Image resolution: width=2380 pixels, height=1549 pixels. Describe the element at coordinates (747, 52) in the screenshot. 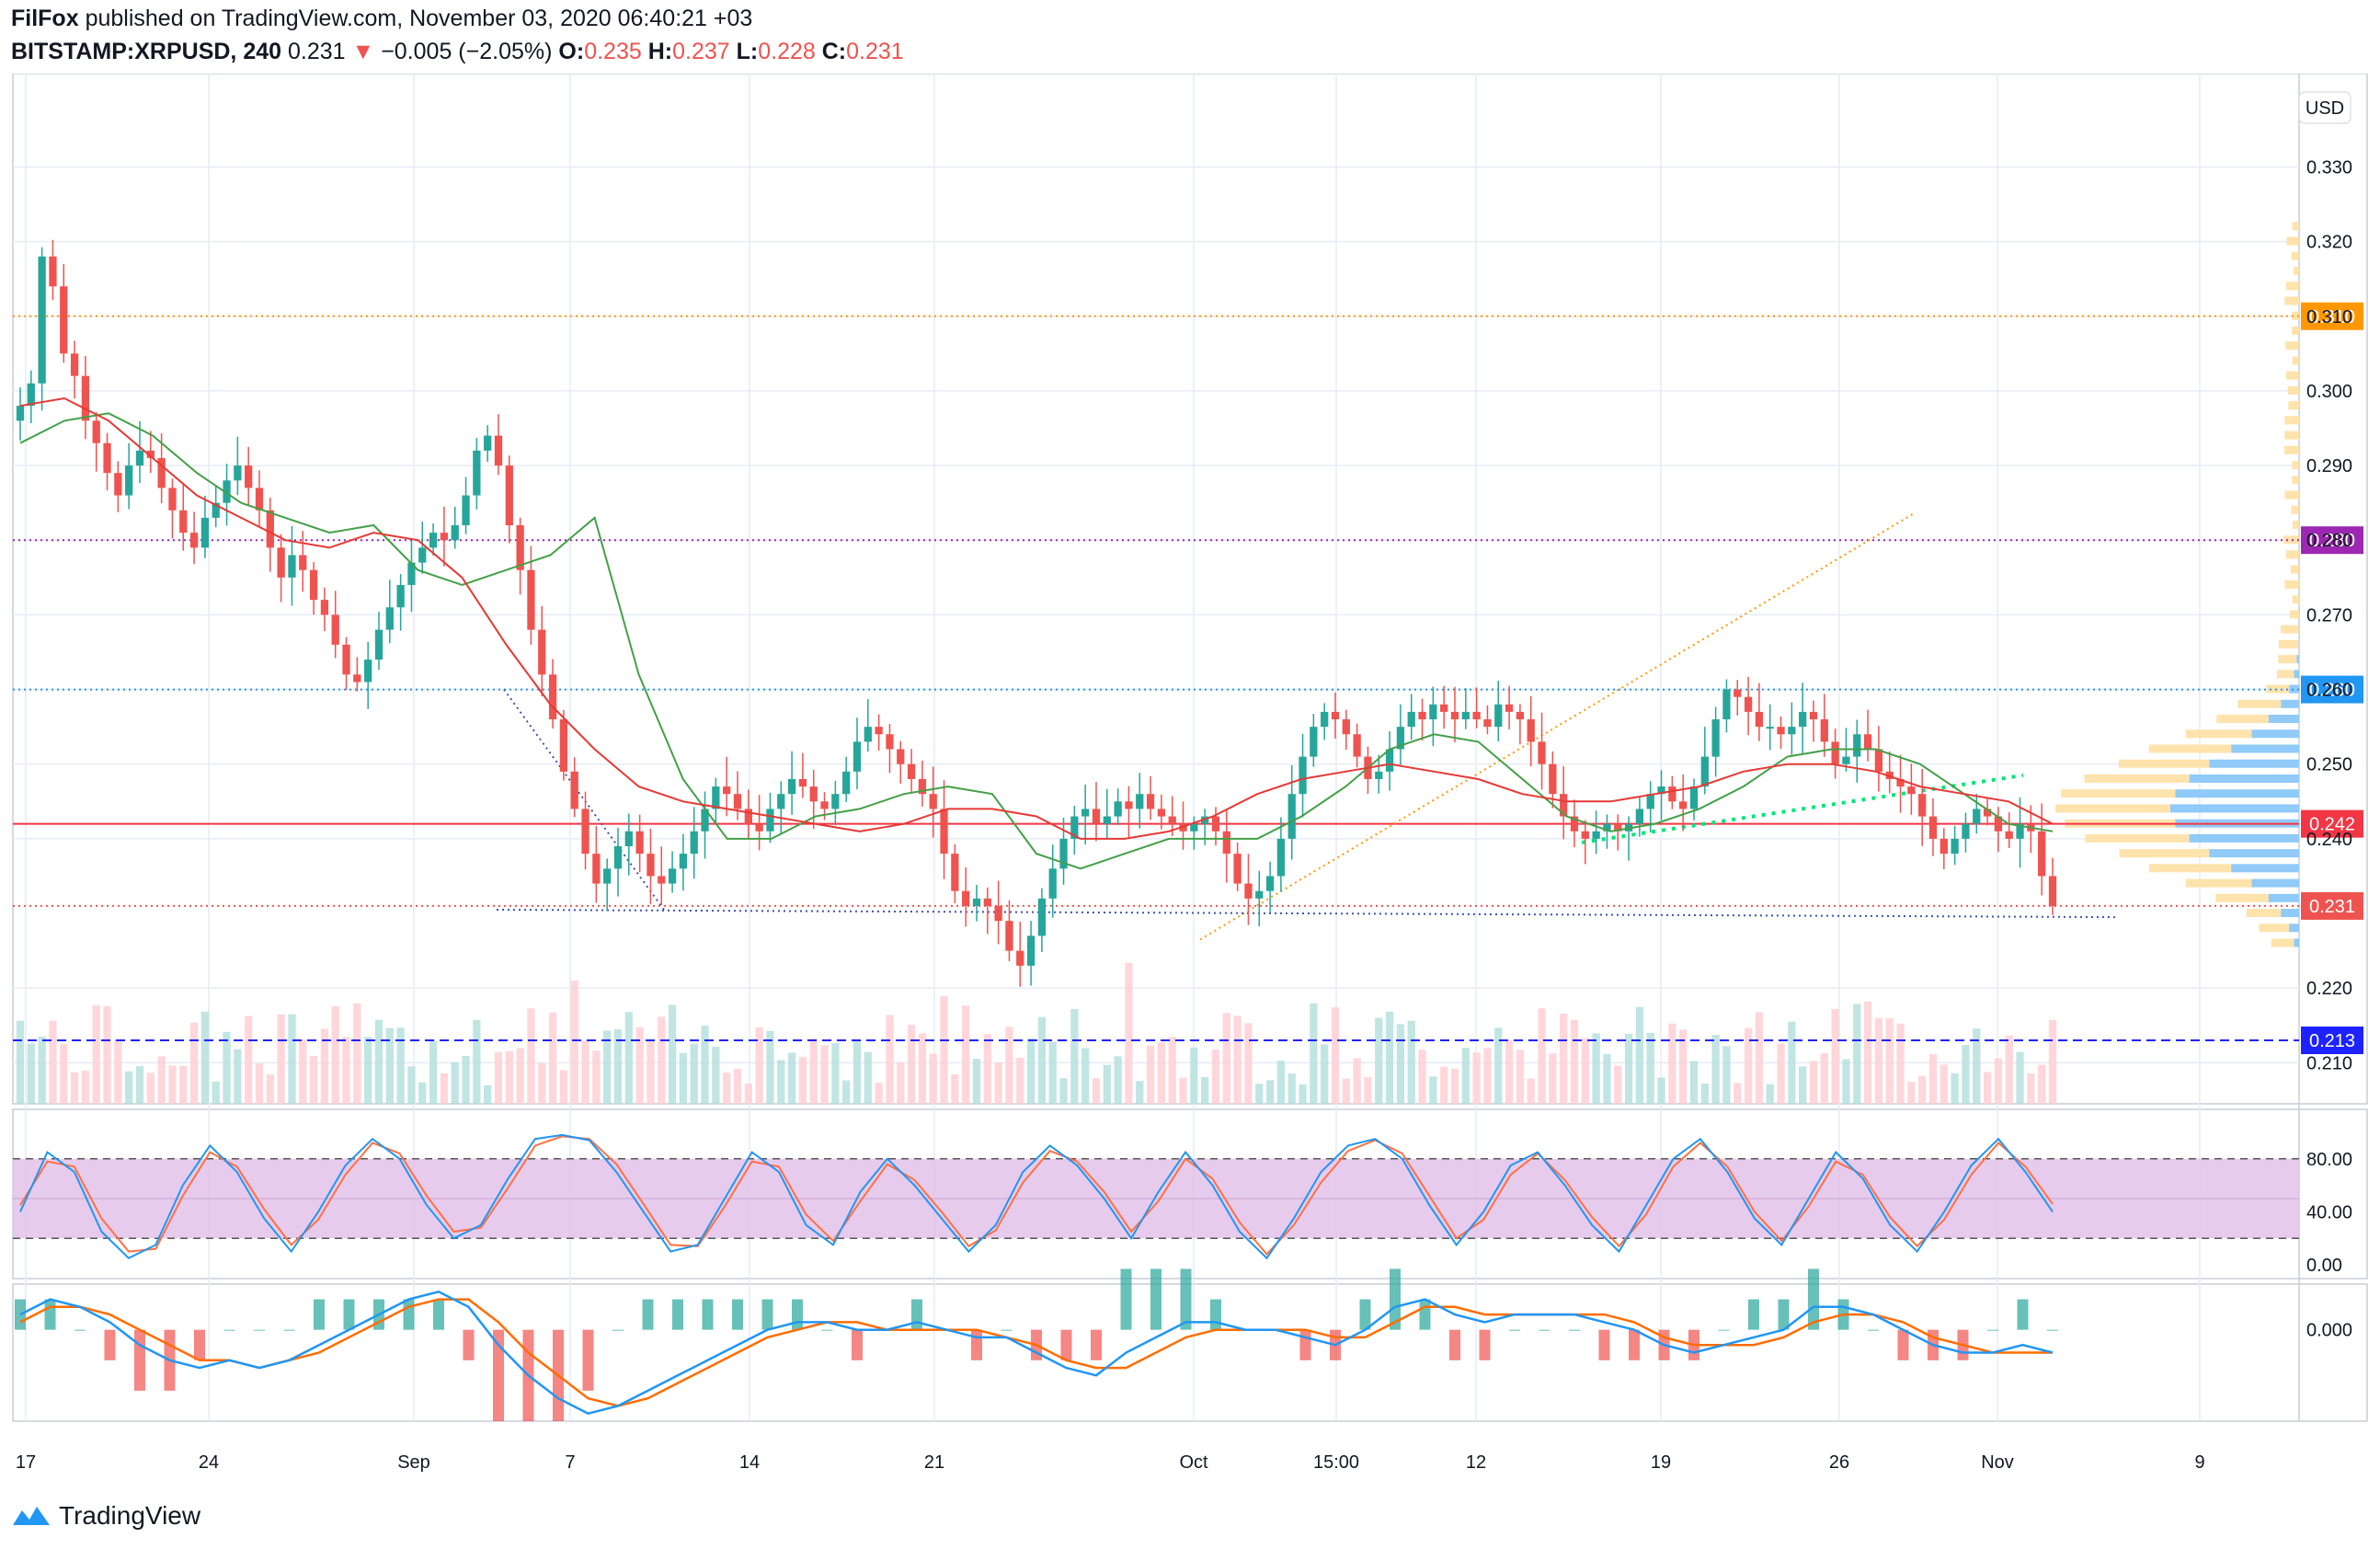

I see `low-label: L:` at that location.